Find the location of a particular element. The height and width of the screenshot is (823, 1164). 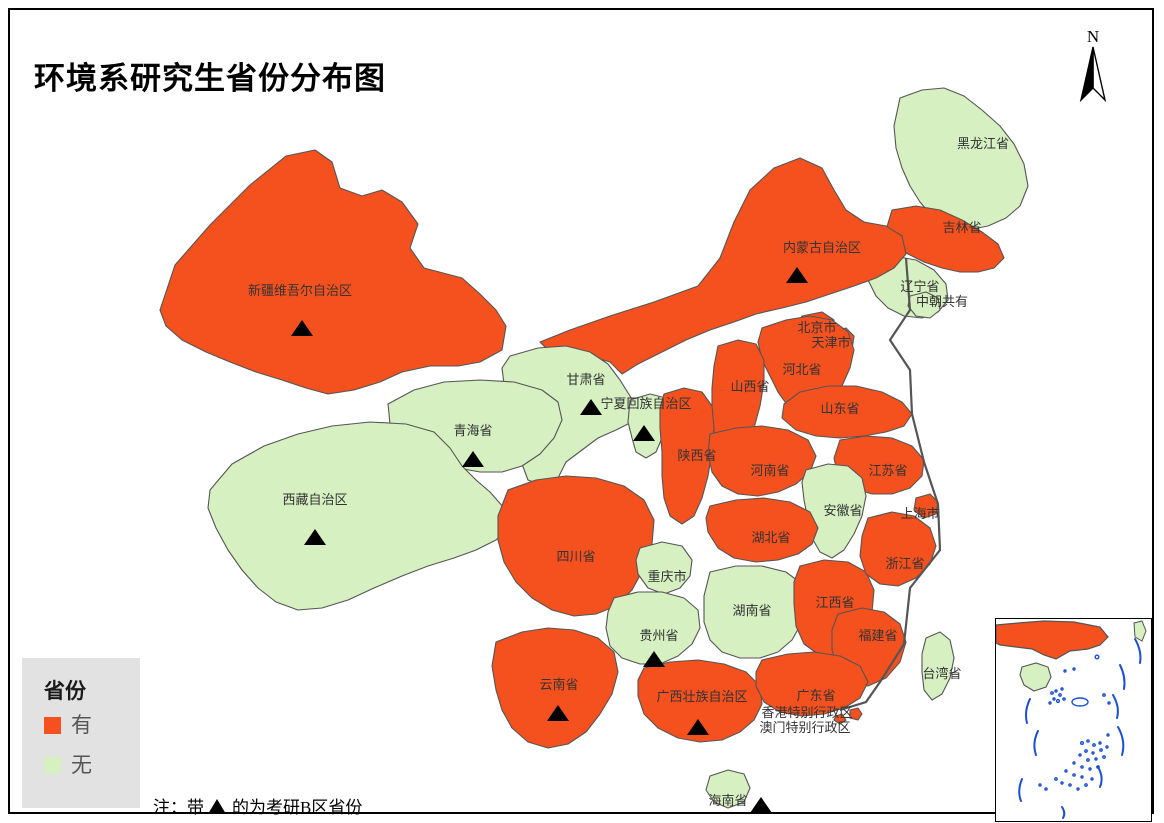

province-label: 贵州省 is located at coordinates (658, 635).